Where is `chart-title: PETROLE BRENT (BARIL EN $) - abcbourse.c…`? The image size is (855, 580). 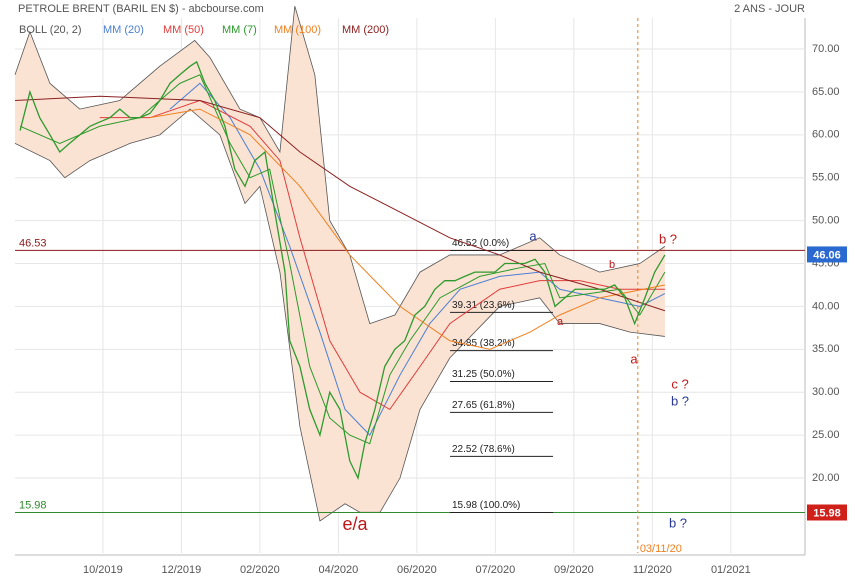
chart-title: PETROLE BRENT (BARIL EN $) - abcbourse.c… is located at coordinates (141, 9).